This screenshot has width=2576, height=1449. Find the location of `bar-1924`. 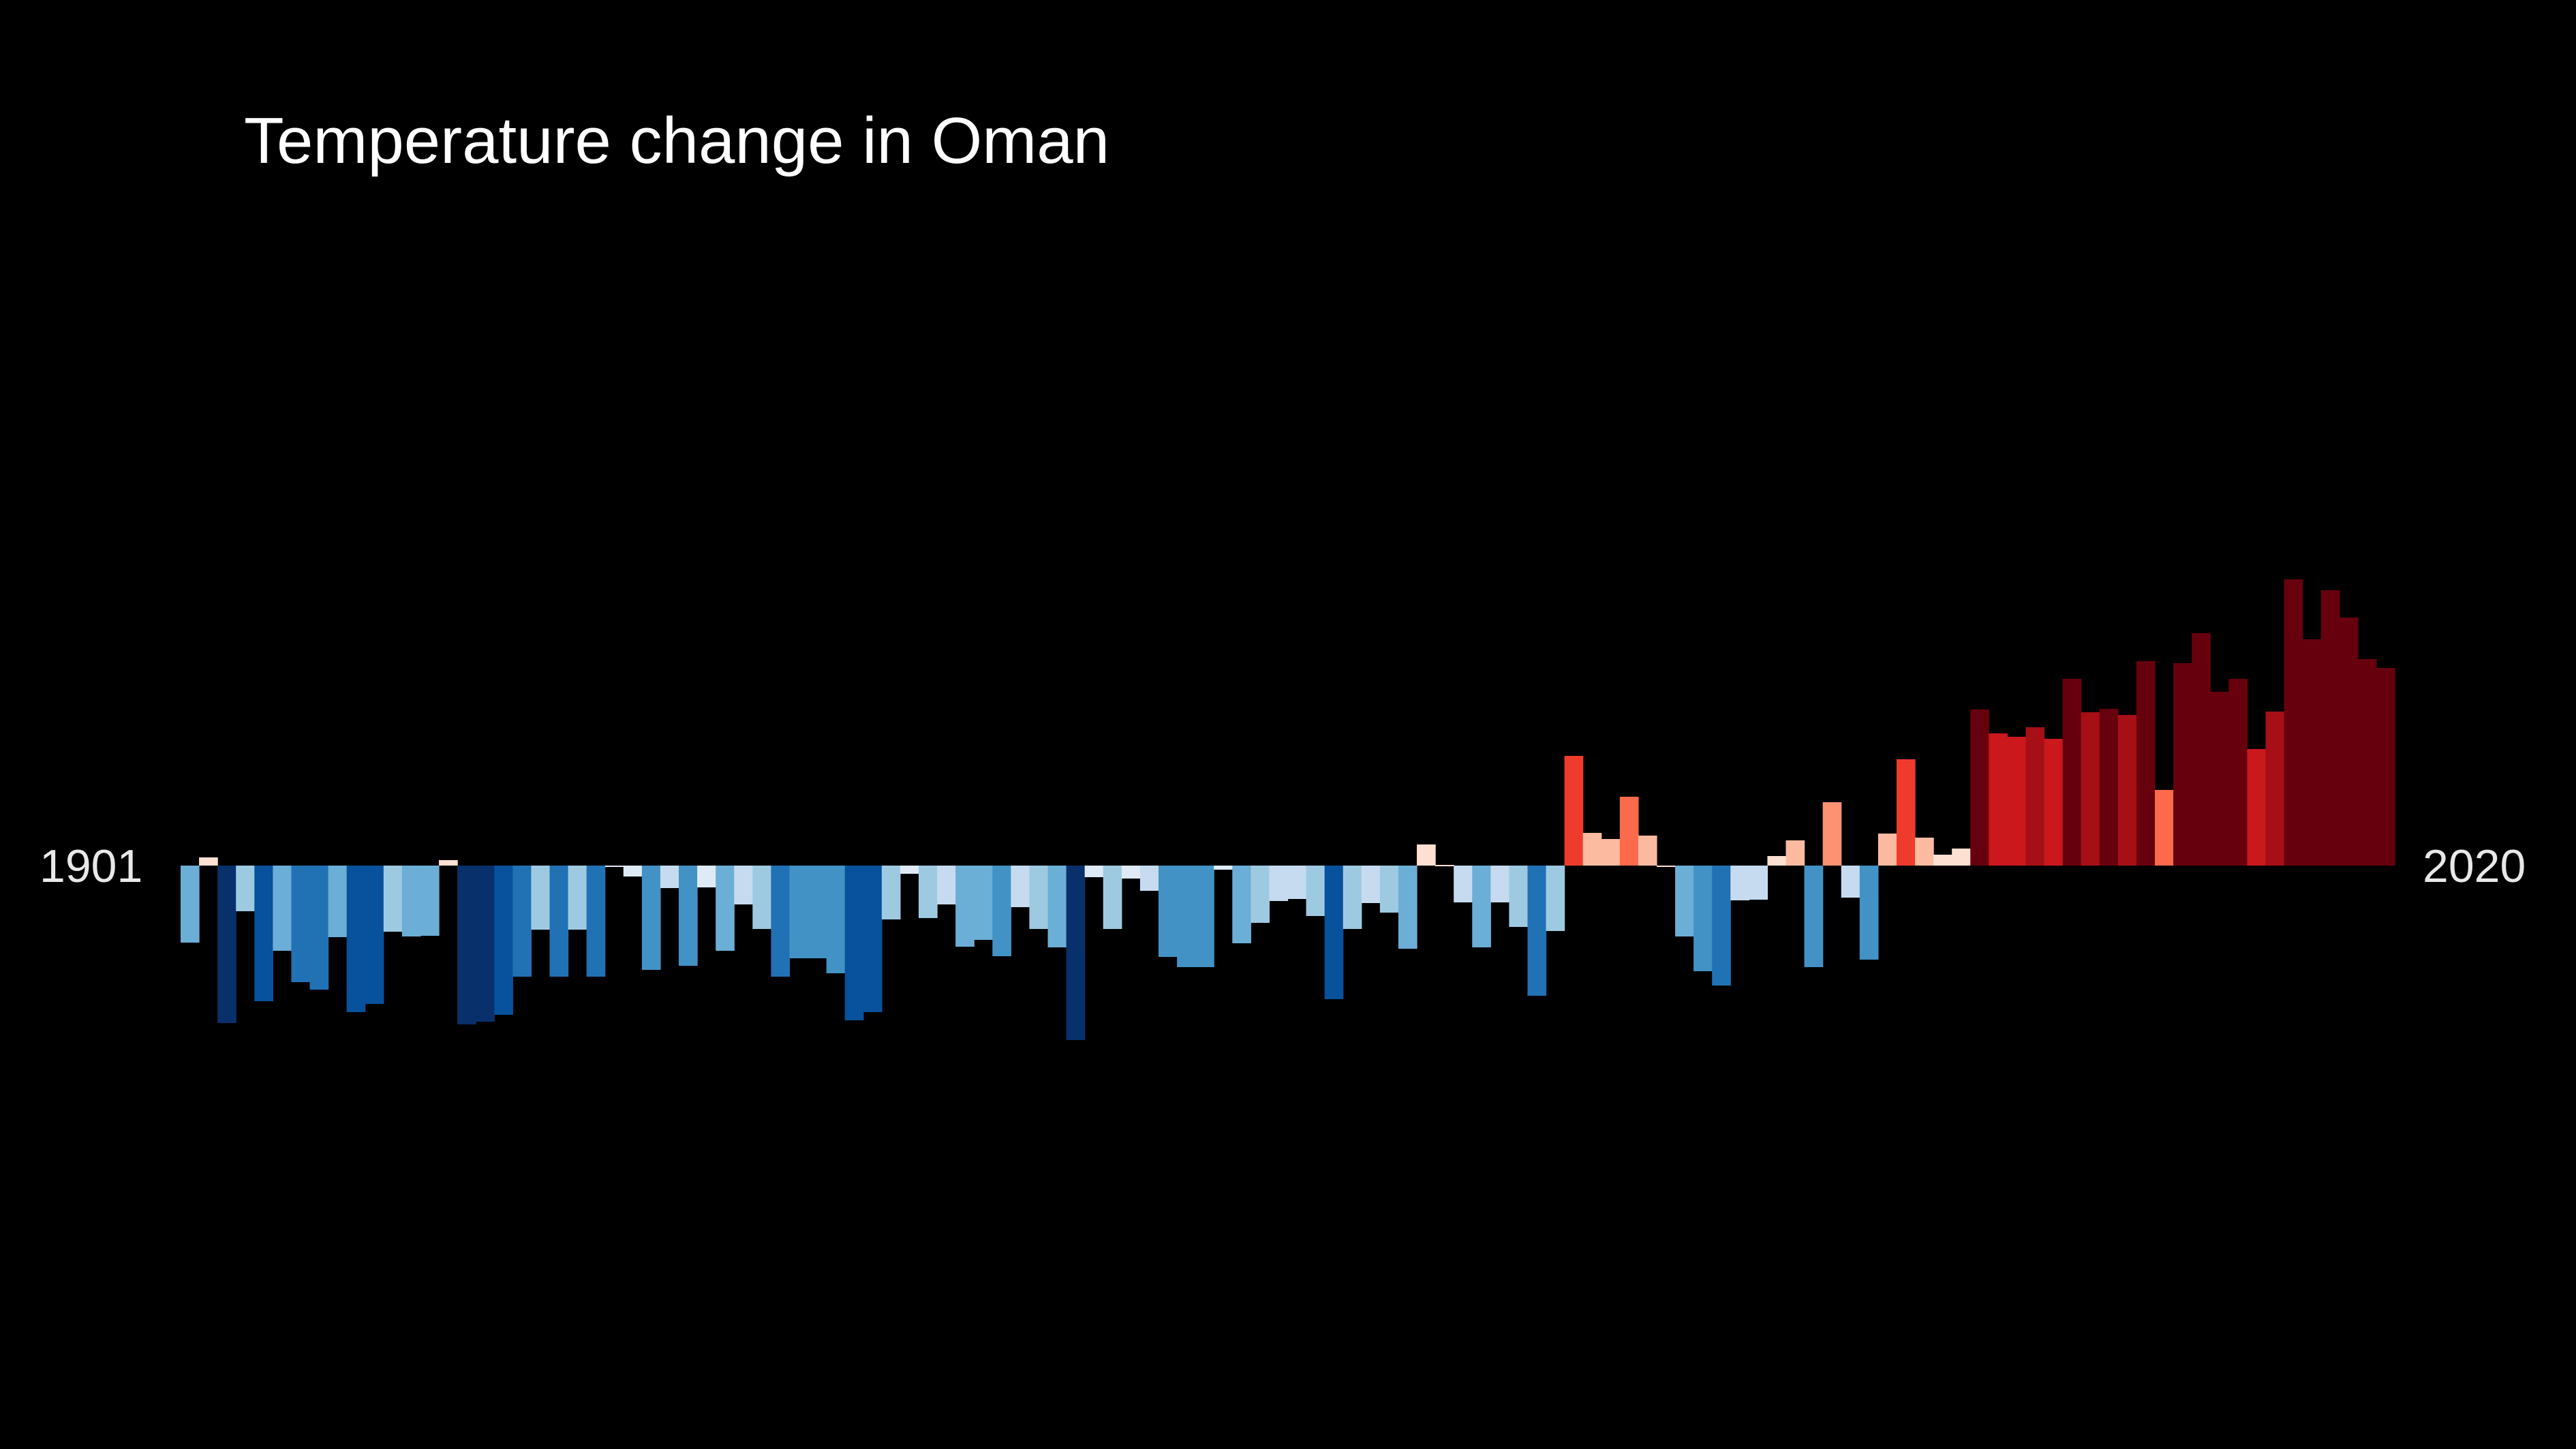

bar-1924 is located at coordinates (614, 866).